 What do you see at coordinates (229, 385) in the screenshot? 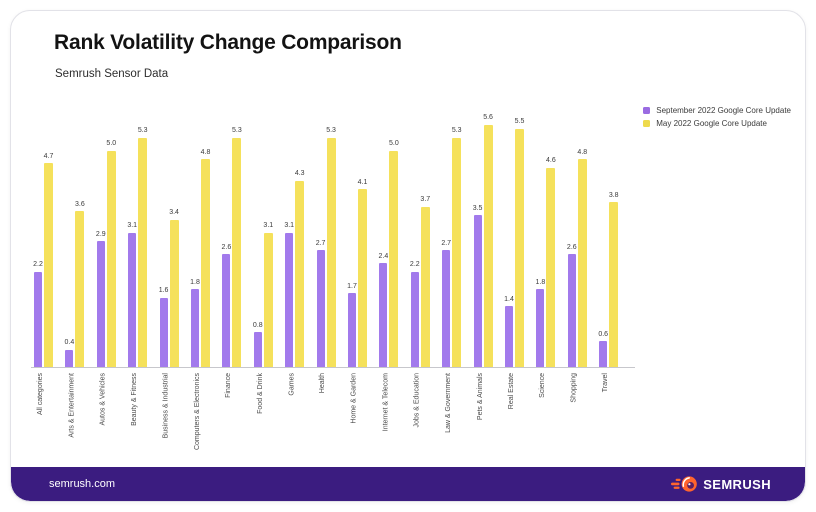
I see `category-label: Finance` at bounding box center [229, 385].